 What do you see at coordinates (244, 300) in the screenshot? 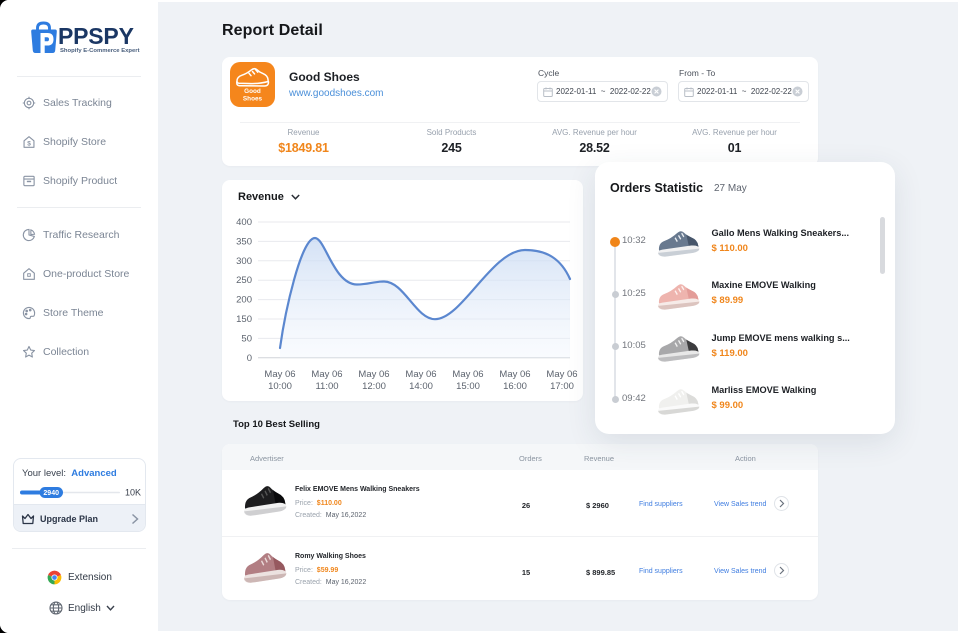
I see `svg-text: 200` at bounding box center [244, 300].